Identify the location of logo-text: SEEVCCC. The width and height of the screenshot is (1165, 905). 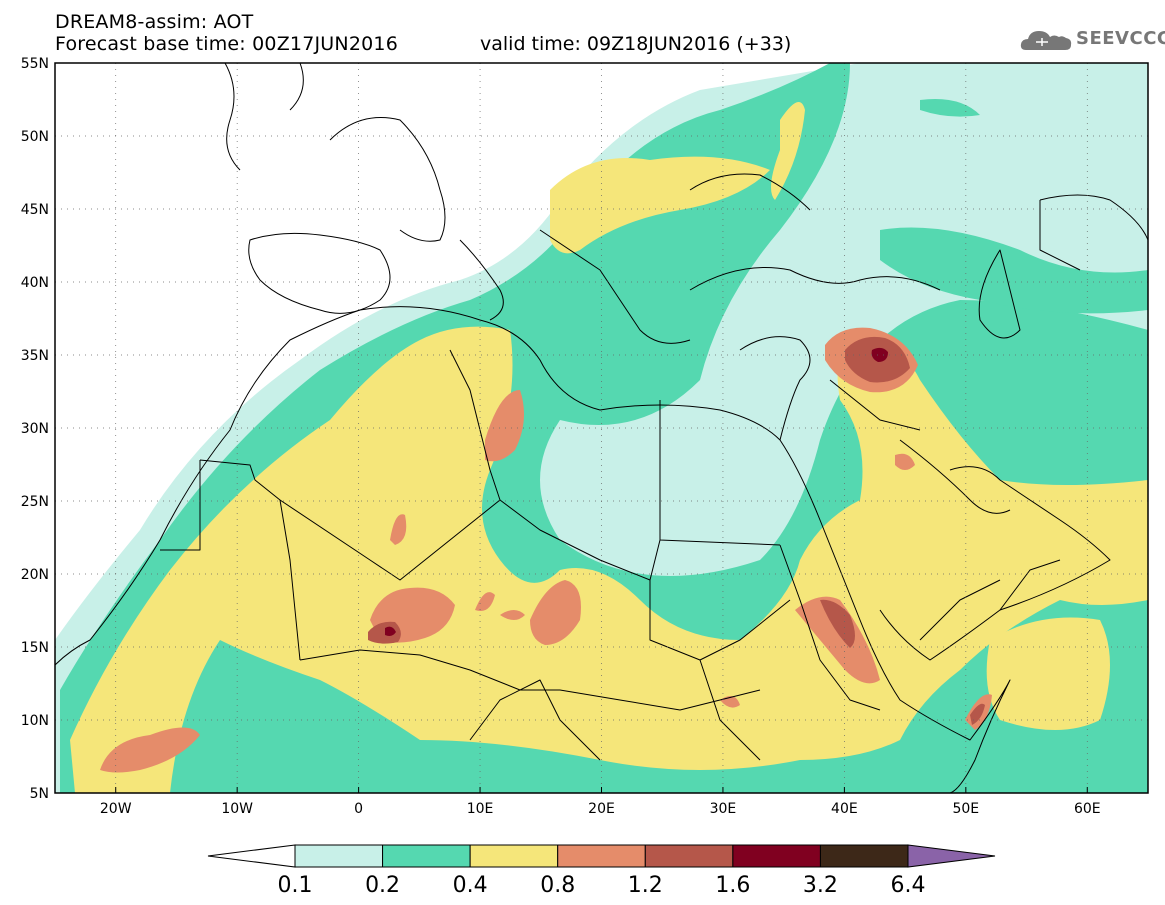
(1120, 38).